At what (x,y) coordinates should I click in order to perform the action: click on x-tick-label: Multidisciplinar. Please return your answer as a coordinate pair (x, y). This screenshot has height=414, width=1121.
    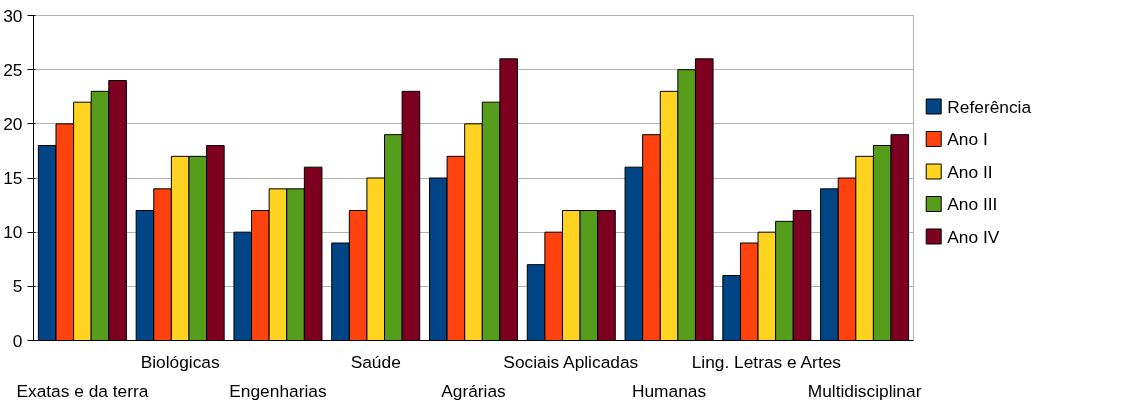
    Looking at the image, I should click on (864, 390).